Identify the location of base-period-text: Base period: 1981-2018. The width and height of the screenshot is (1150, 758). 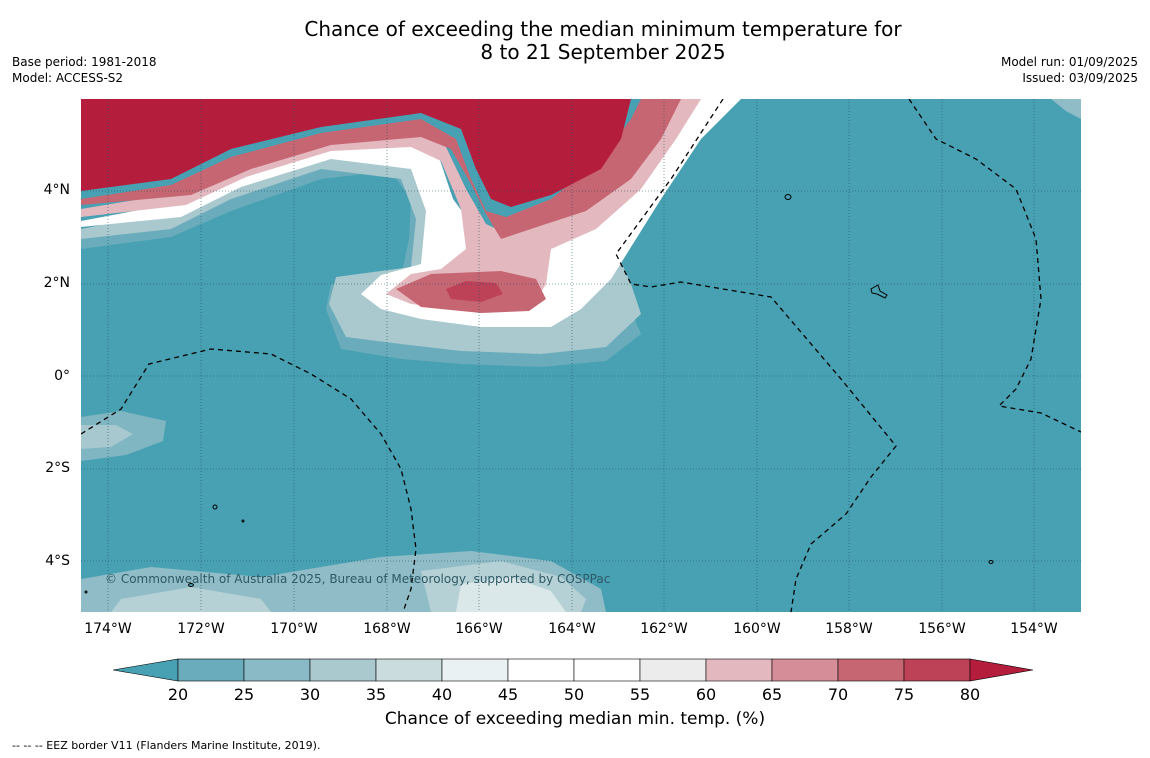
(84, 62).